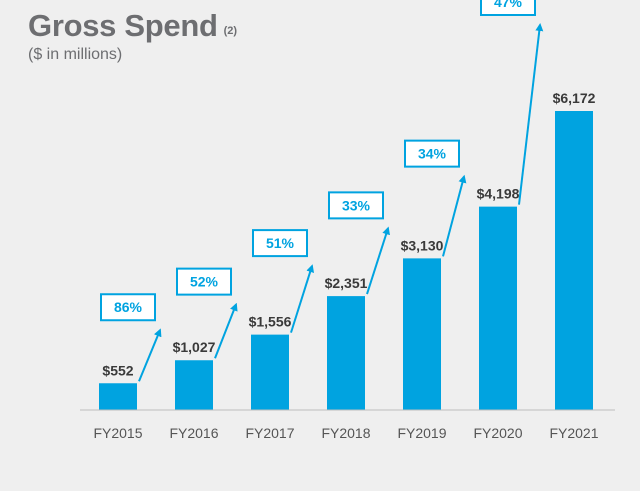 The image size is (640, 491). Describe the element at coordinates (422, 334) in the screenshot. I see `bar-fy2019` at that location.